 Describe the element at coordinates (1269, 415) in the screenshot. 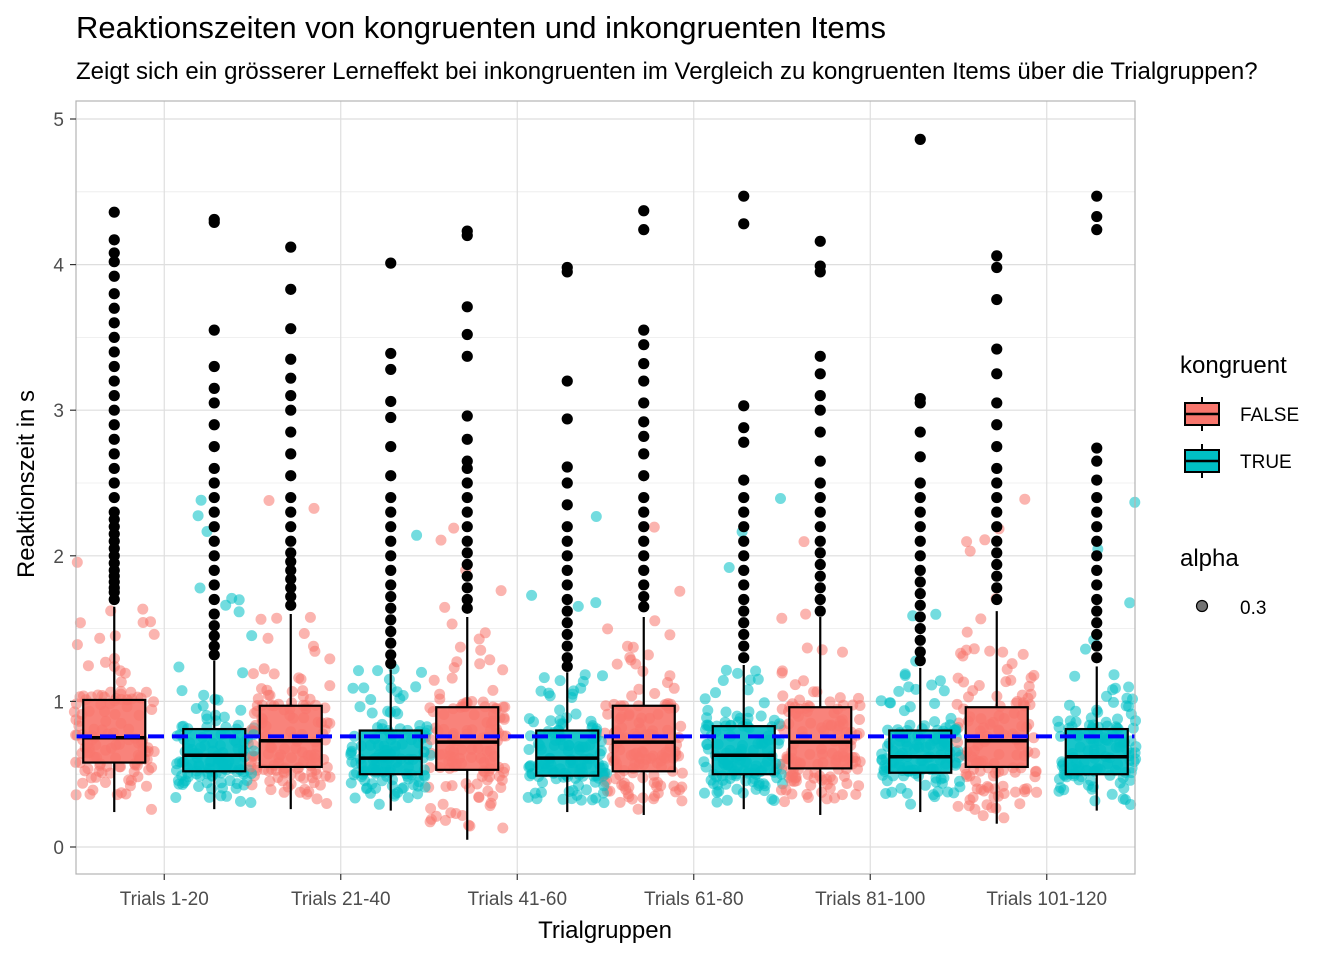

I see `legend-label: FALSE` at that location.